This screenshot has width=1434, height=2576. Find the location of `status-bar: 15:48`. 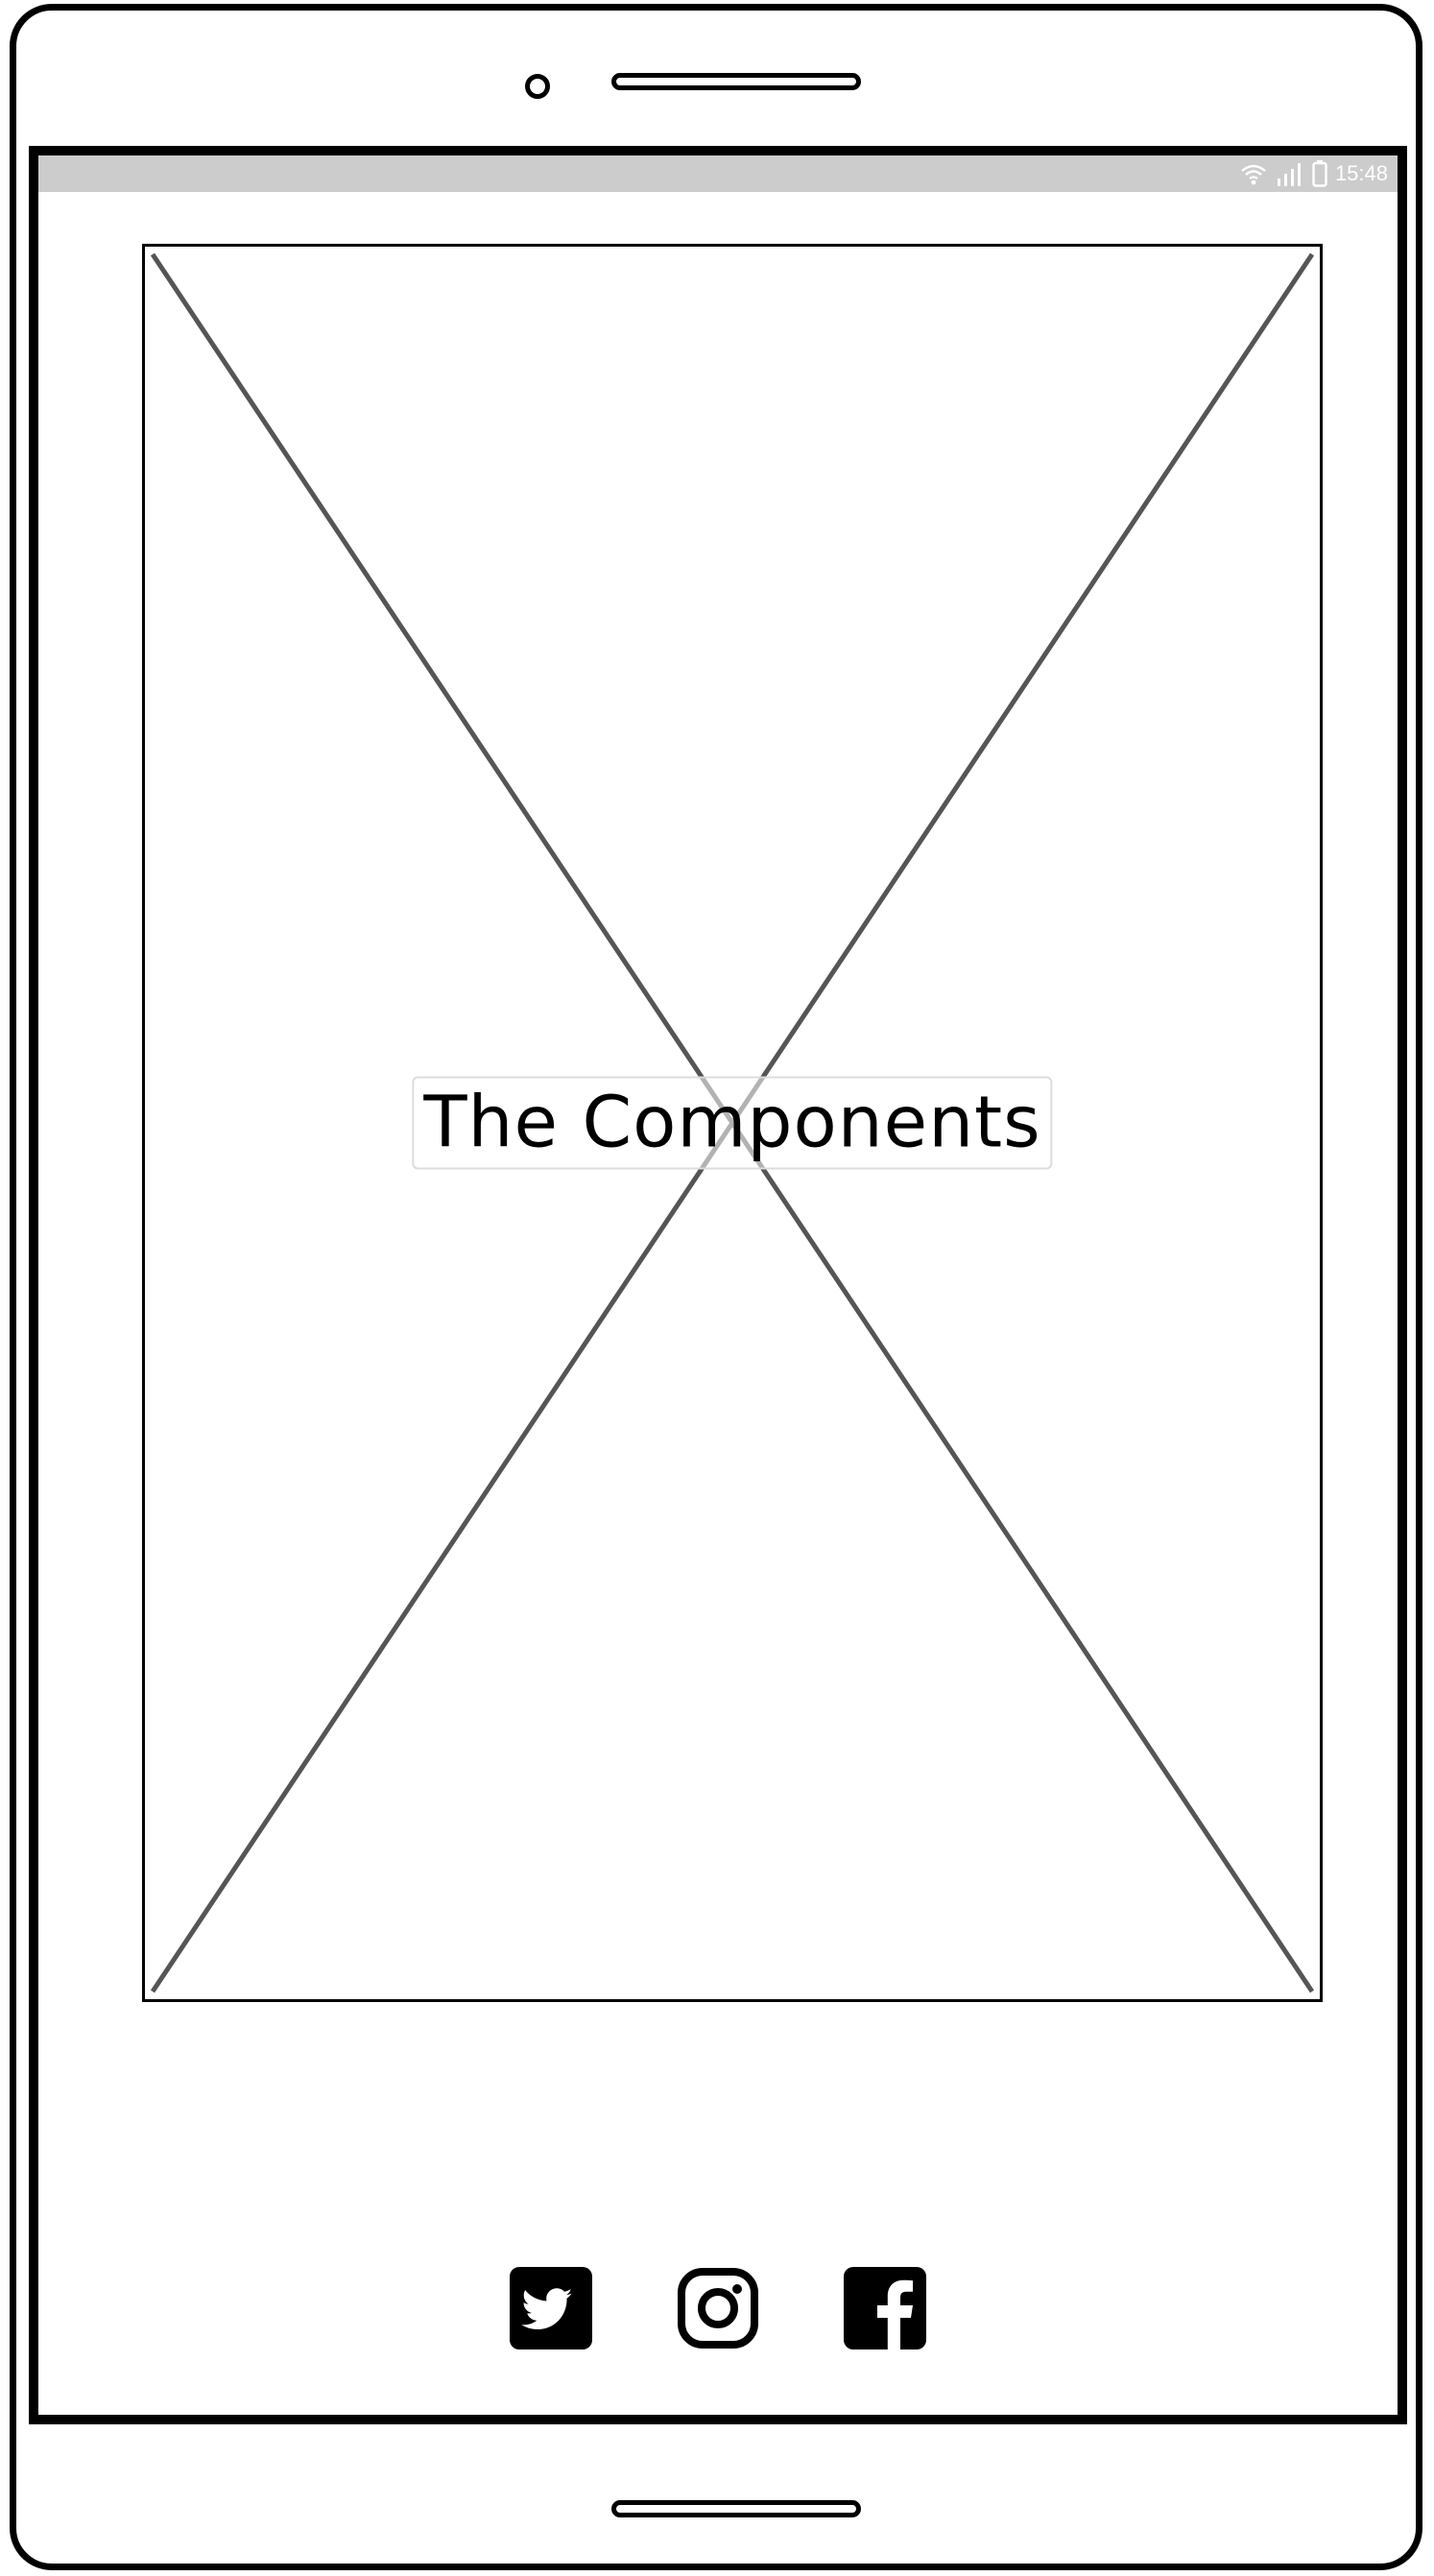

status-bar: 15:48 is located at coordinates (718, 173).